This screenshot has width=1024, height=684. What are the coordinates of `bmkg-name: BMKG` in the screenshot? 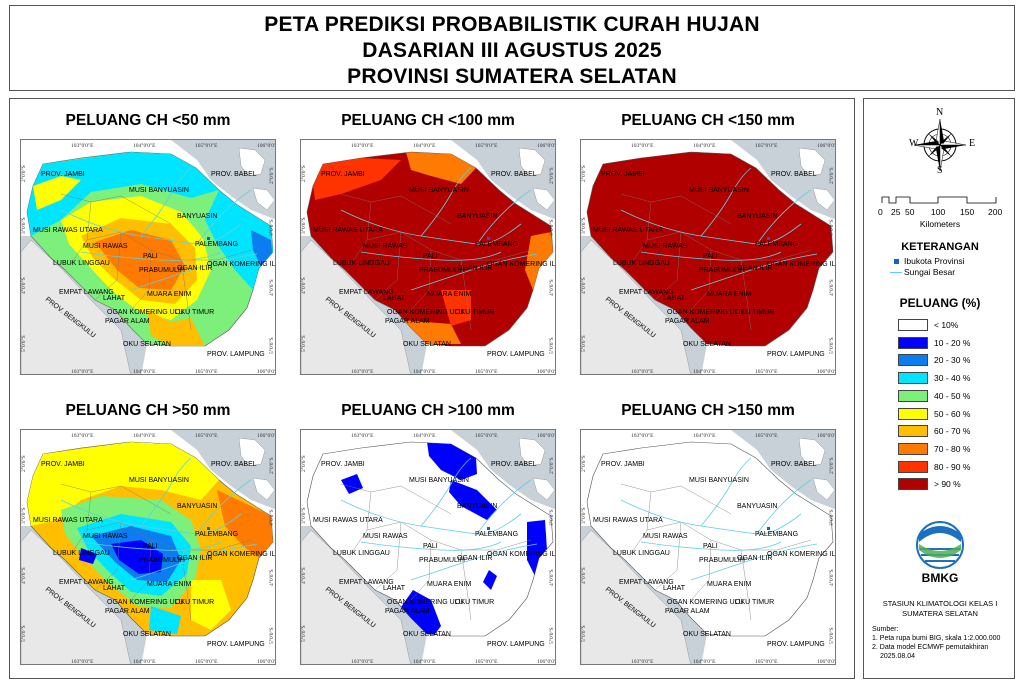 It's located at (940, 578).